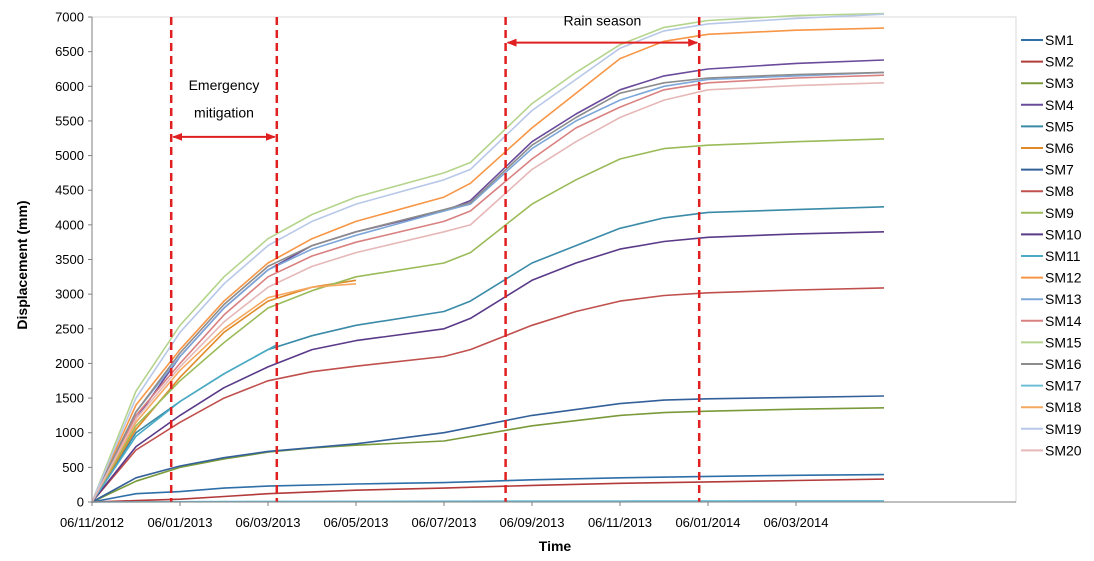 The height and width of the screenshot is (561, 1094). Describe the element at coordinates (69, 363) in the screenshot. I see `y-tick-label: 2000` at that location.